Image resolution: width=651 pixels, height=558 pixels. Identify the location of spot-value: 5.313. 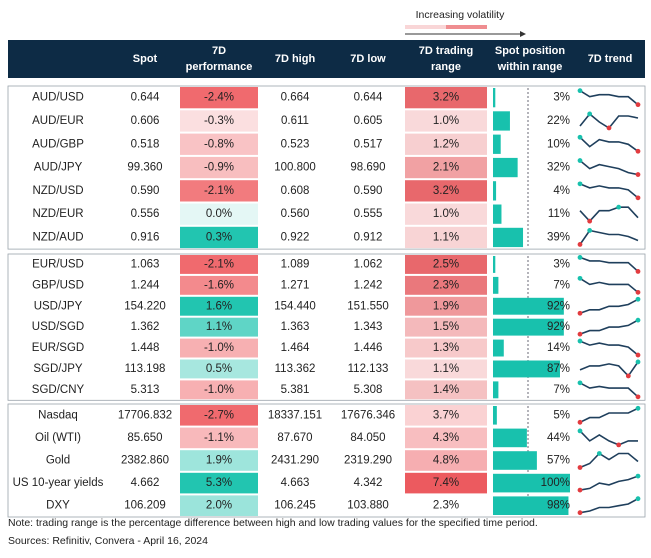
(145, 390).